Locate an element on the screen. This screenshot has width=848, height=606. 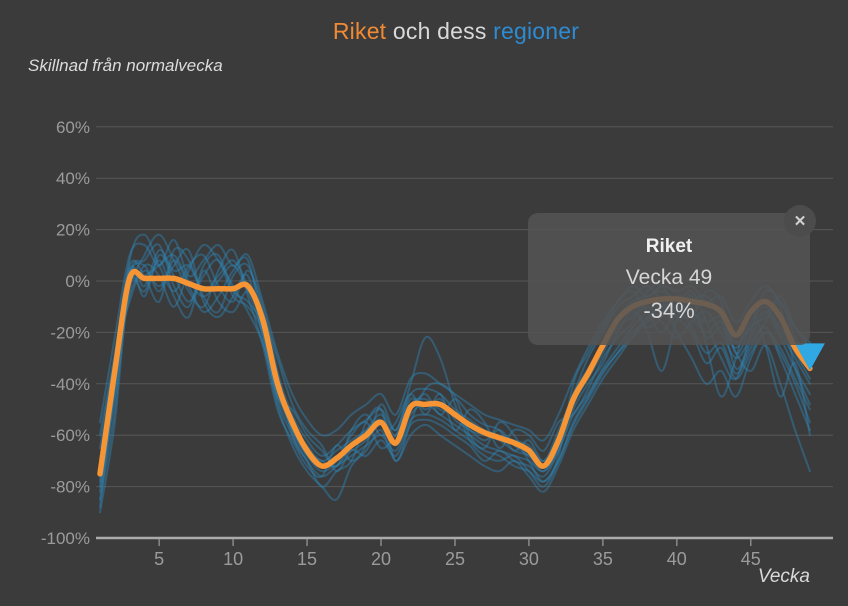
title-riket: Riket is located at coordinates (359, 31).